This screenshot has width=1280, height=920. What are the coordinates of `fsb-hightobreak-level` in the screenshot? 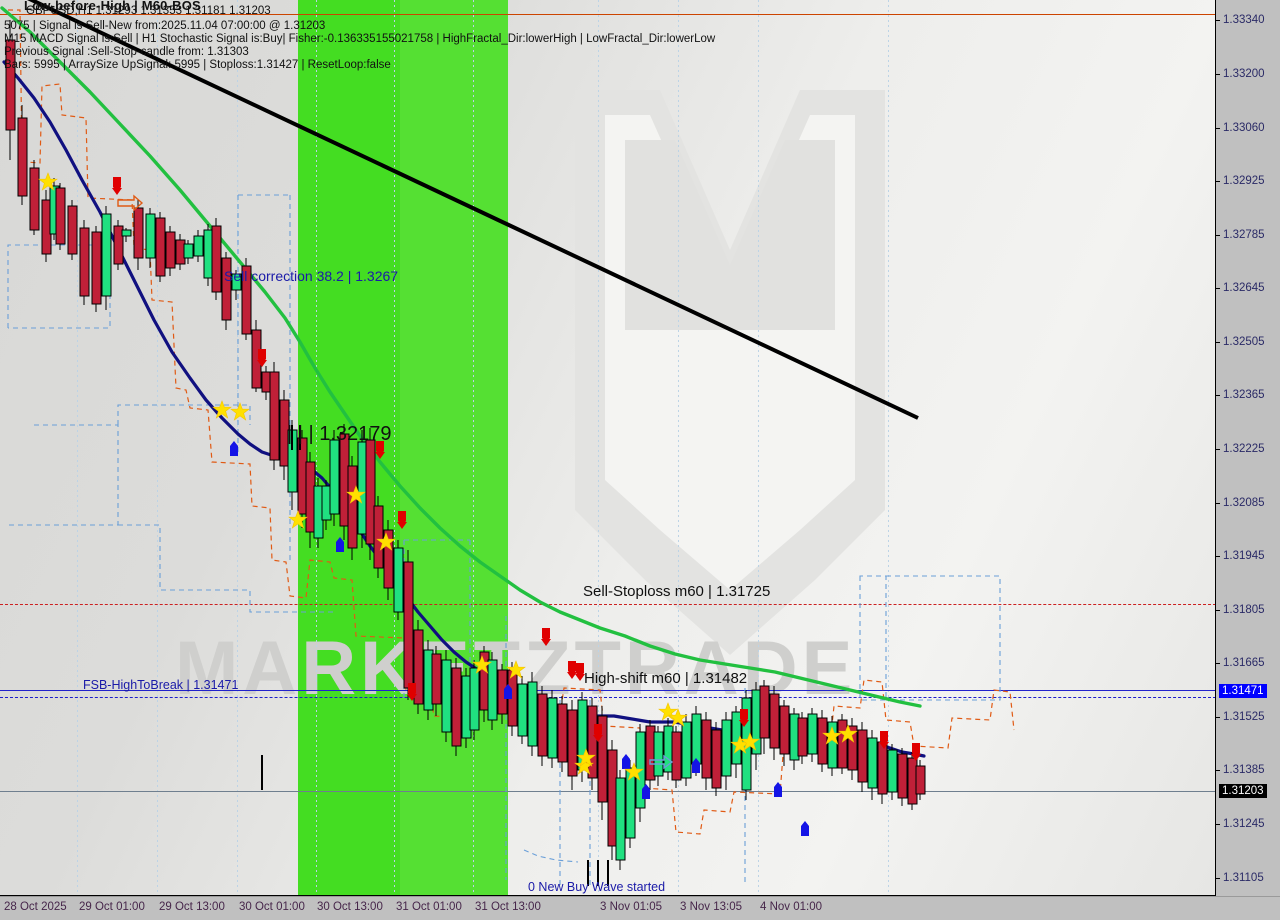 It's located at (608, 697).